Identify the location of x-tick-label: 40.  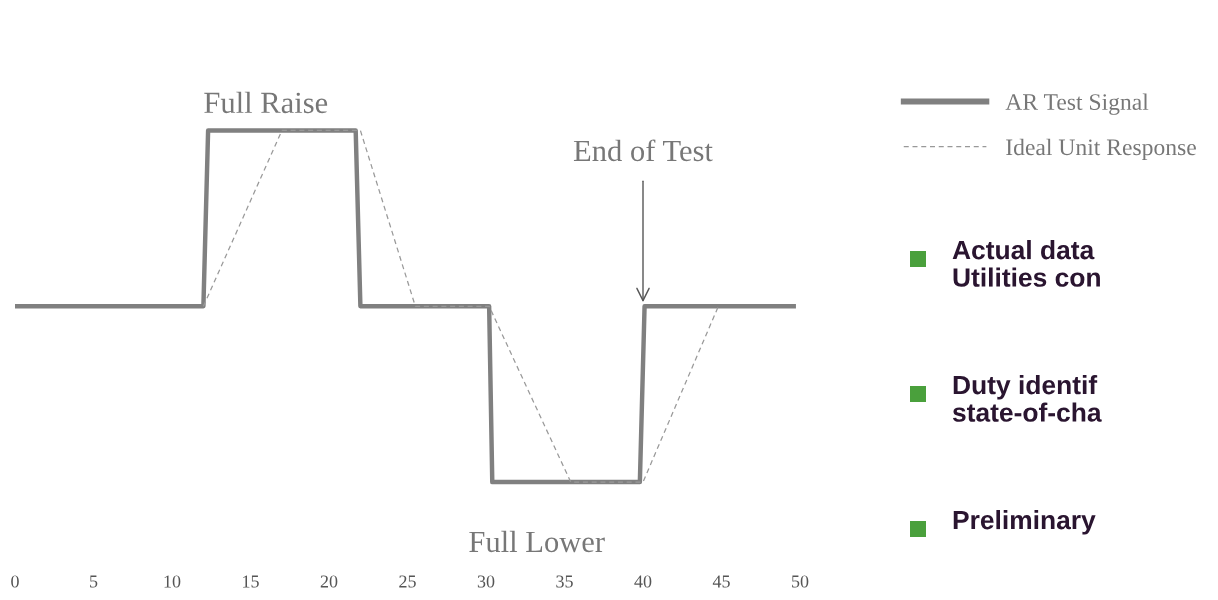
(643, 581).